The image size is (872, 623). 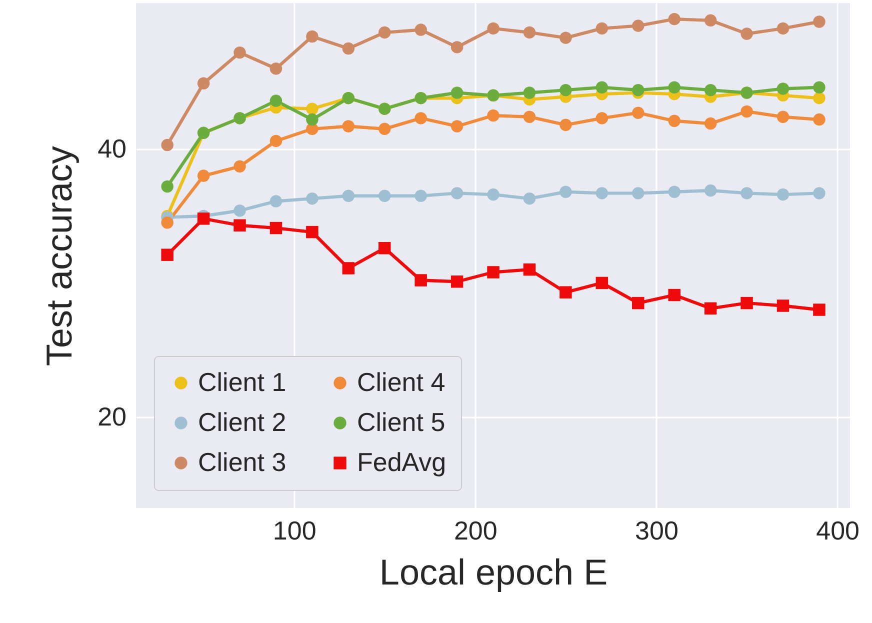 What do you see at coordinates (294, 531) in the screenshot?
I see `x-tick-label: 100` at bounding box center [294, 531].